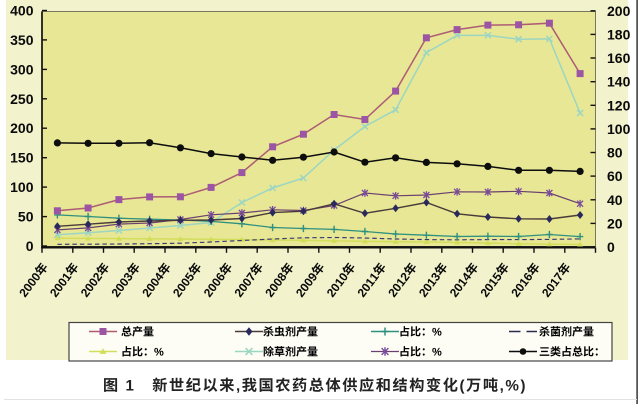  What do you see at coordinates (22, 158) in the screenshot?
I see `svg-text: 150` at bounding box center [22, 158].